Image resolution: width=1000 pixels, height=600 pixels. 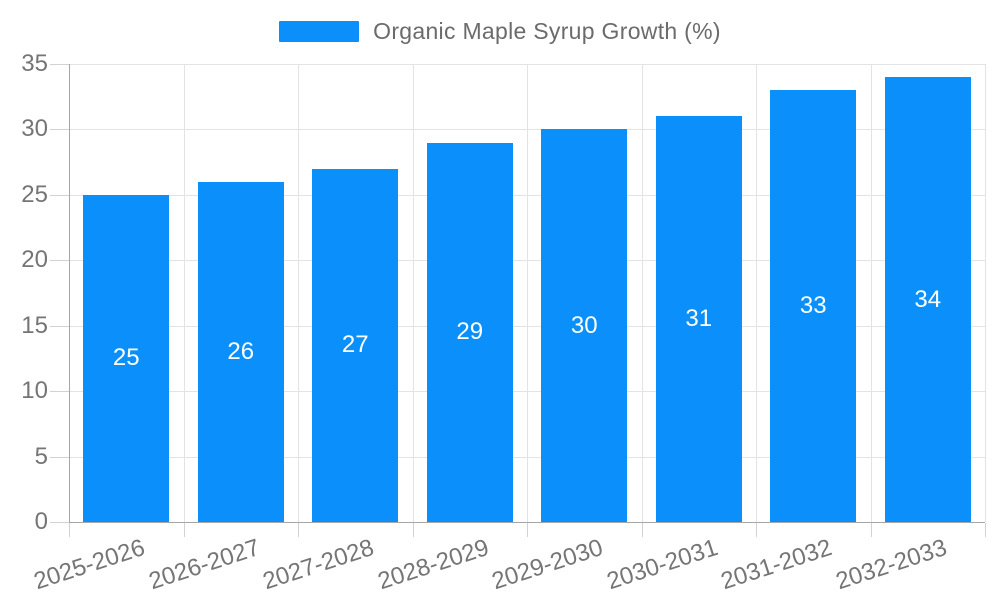 I want to click on bar-value-label: 25, so click(x=126, y=358).